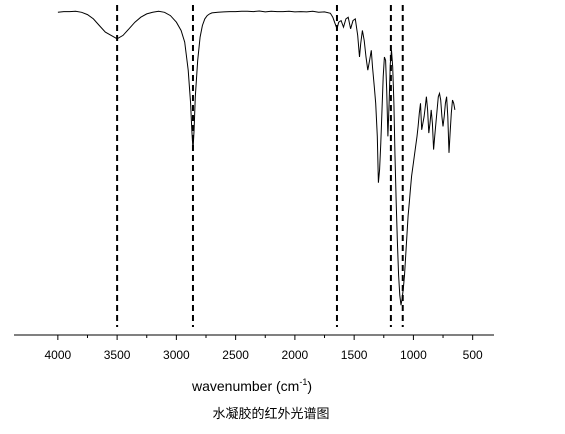 The height and width of the screenshot is (434, 565). I want to click on x-tick-label-1000: 1000, so click(413, 355).